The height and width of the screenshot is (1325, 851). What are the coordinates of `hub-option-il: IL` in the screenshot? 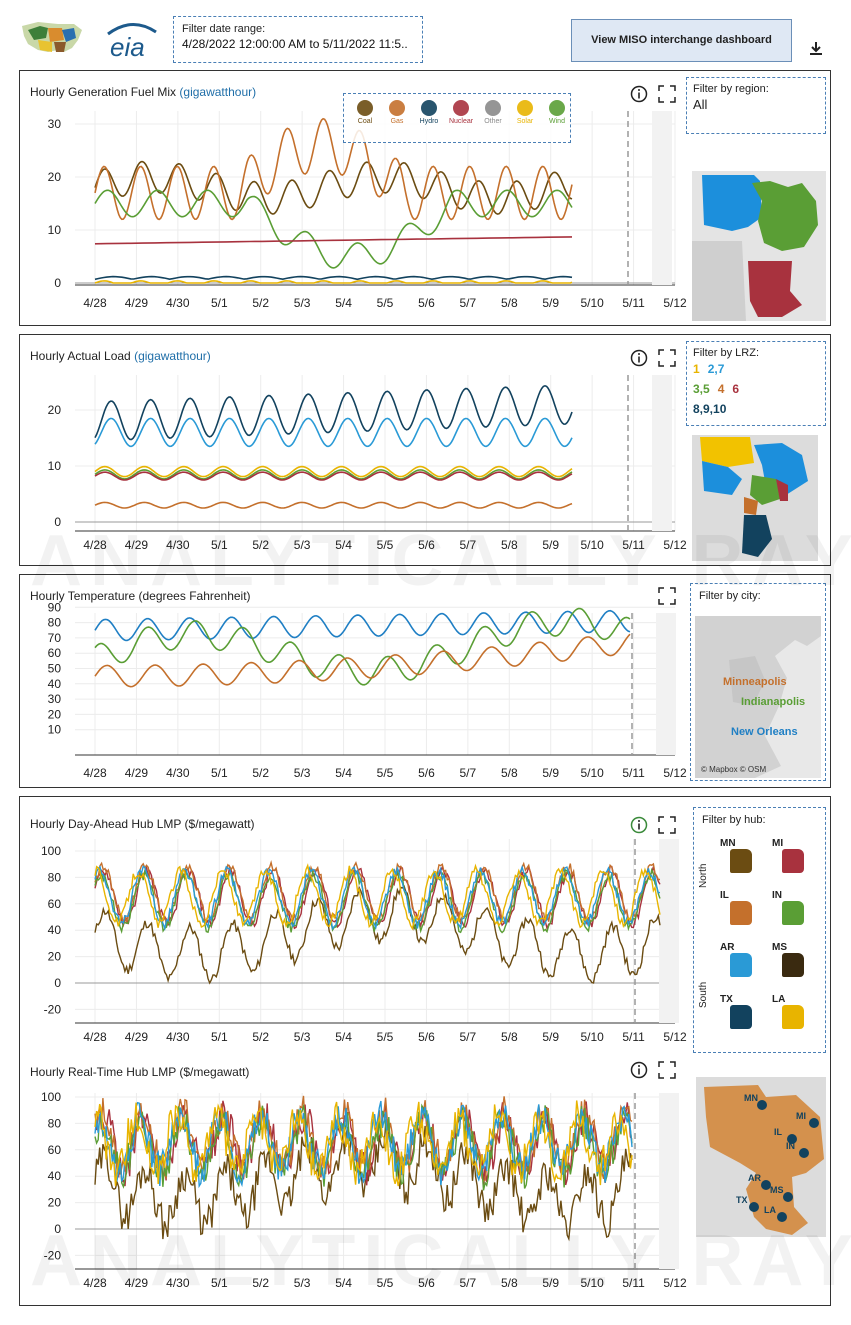 It's located at (742, 912).